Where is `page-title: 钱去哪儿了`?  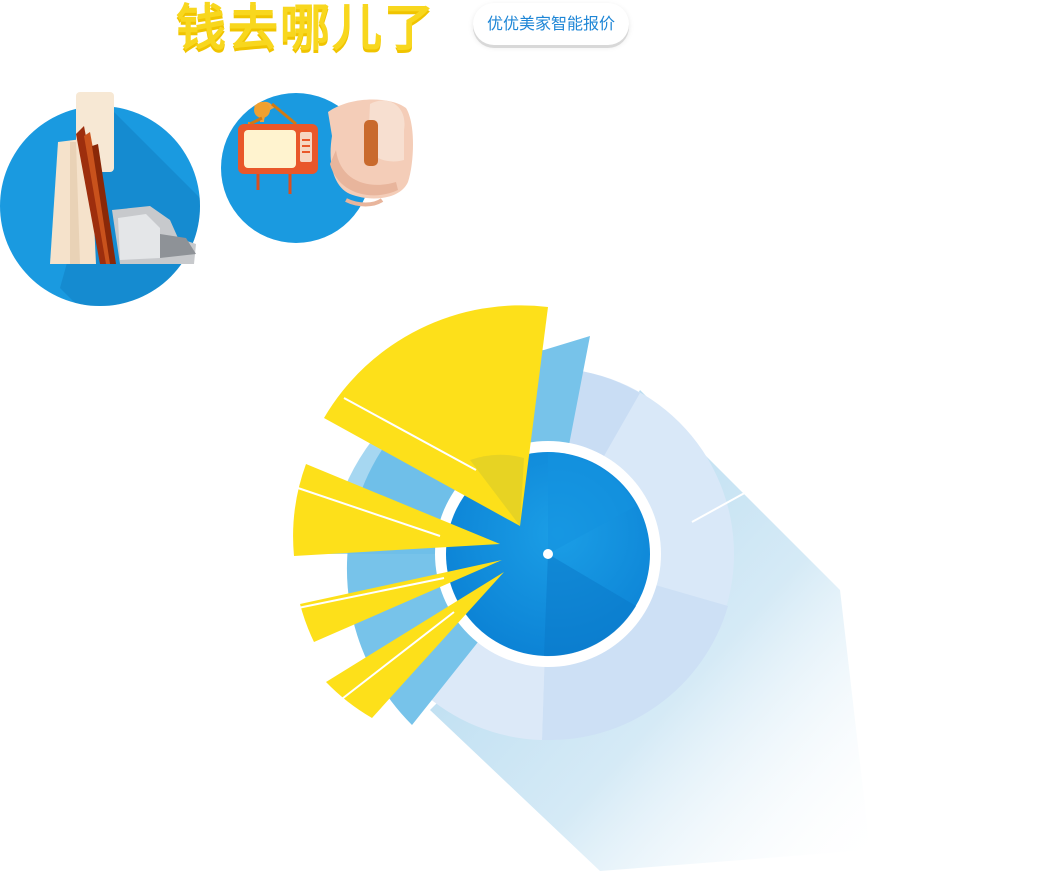
page-title: 钱去哪儿了 is located at coordinates (306, 28).